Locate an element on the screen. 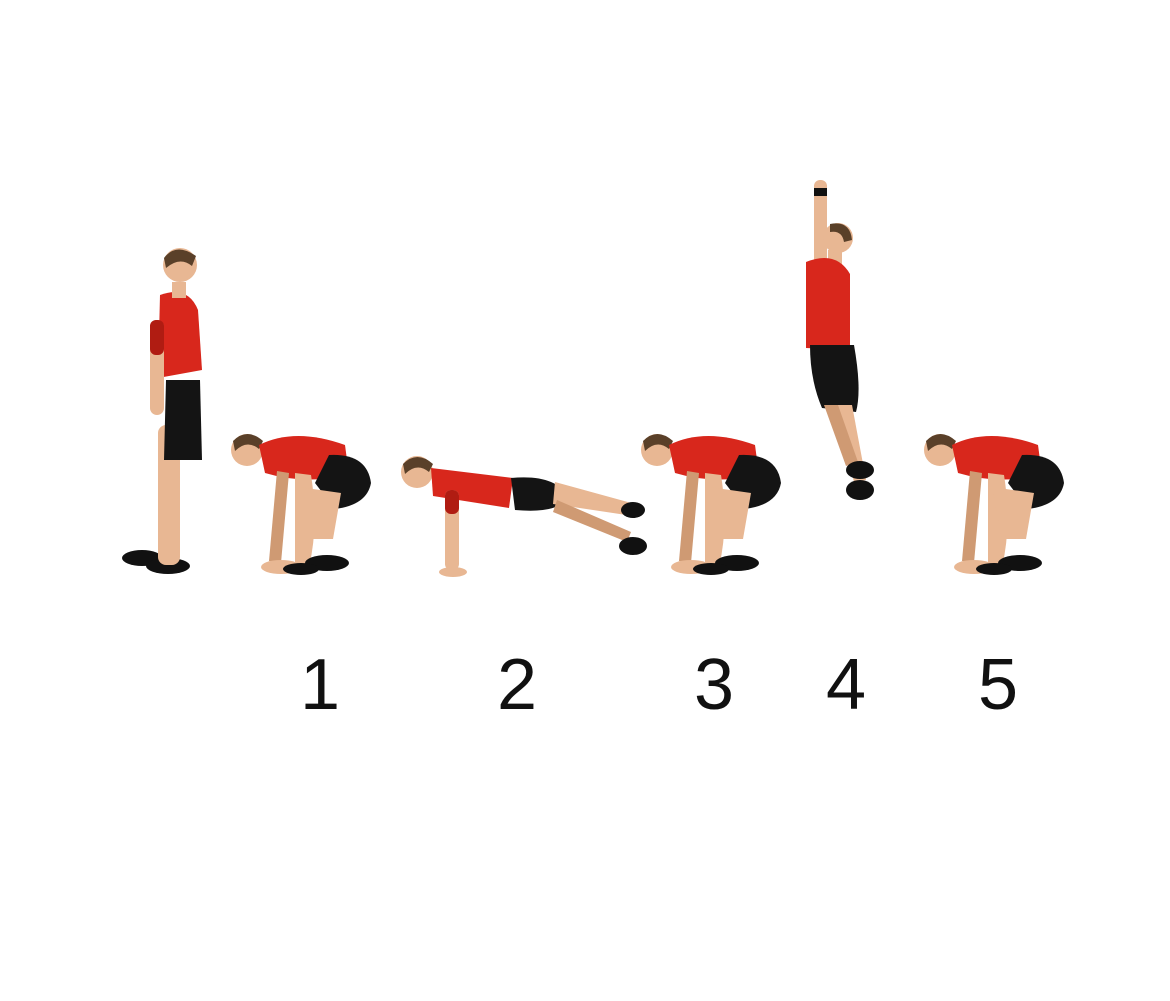 The width and height of the screenshot is (1170, 1001). person-standing-icon is located at coordinates (162, 411).